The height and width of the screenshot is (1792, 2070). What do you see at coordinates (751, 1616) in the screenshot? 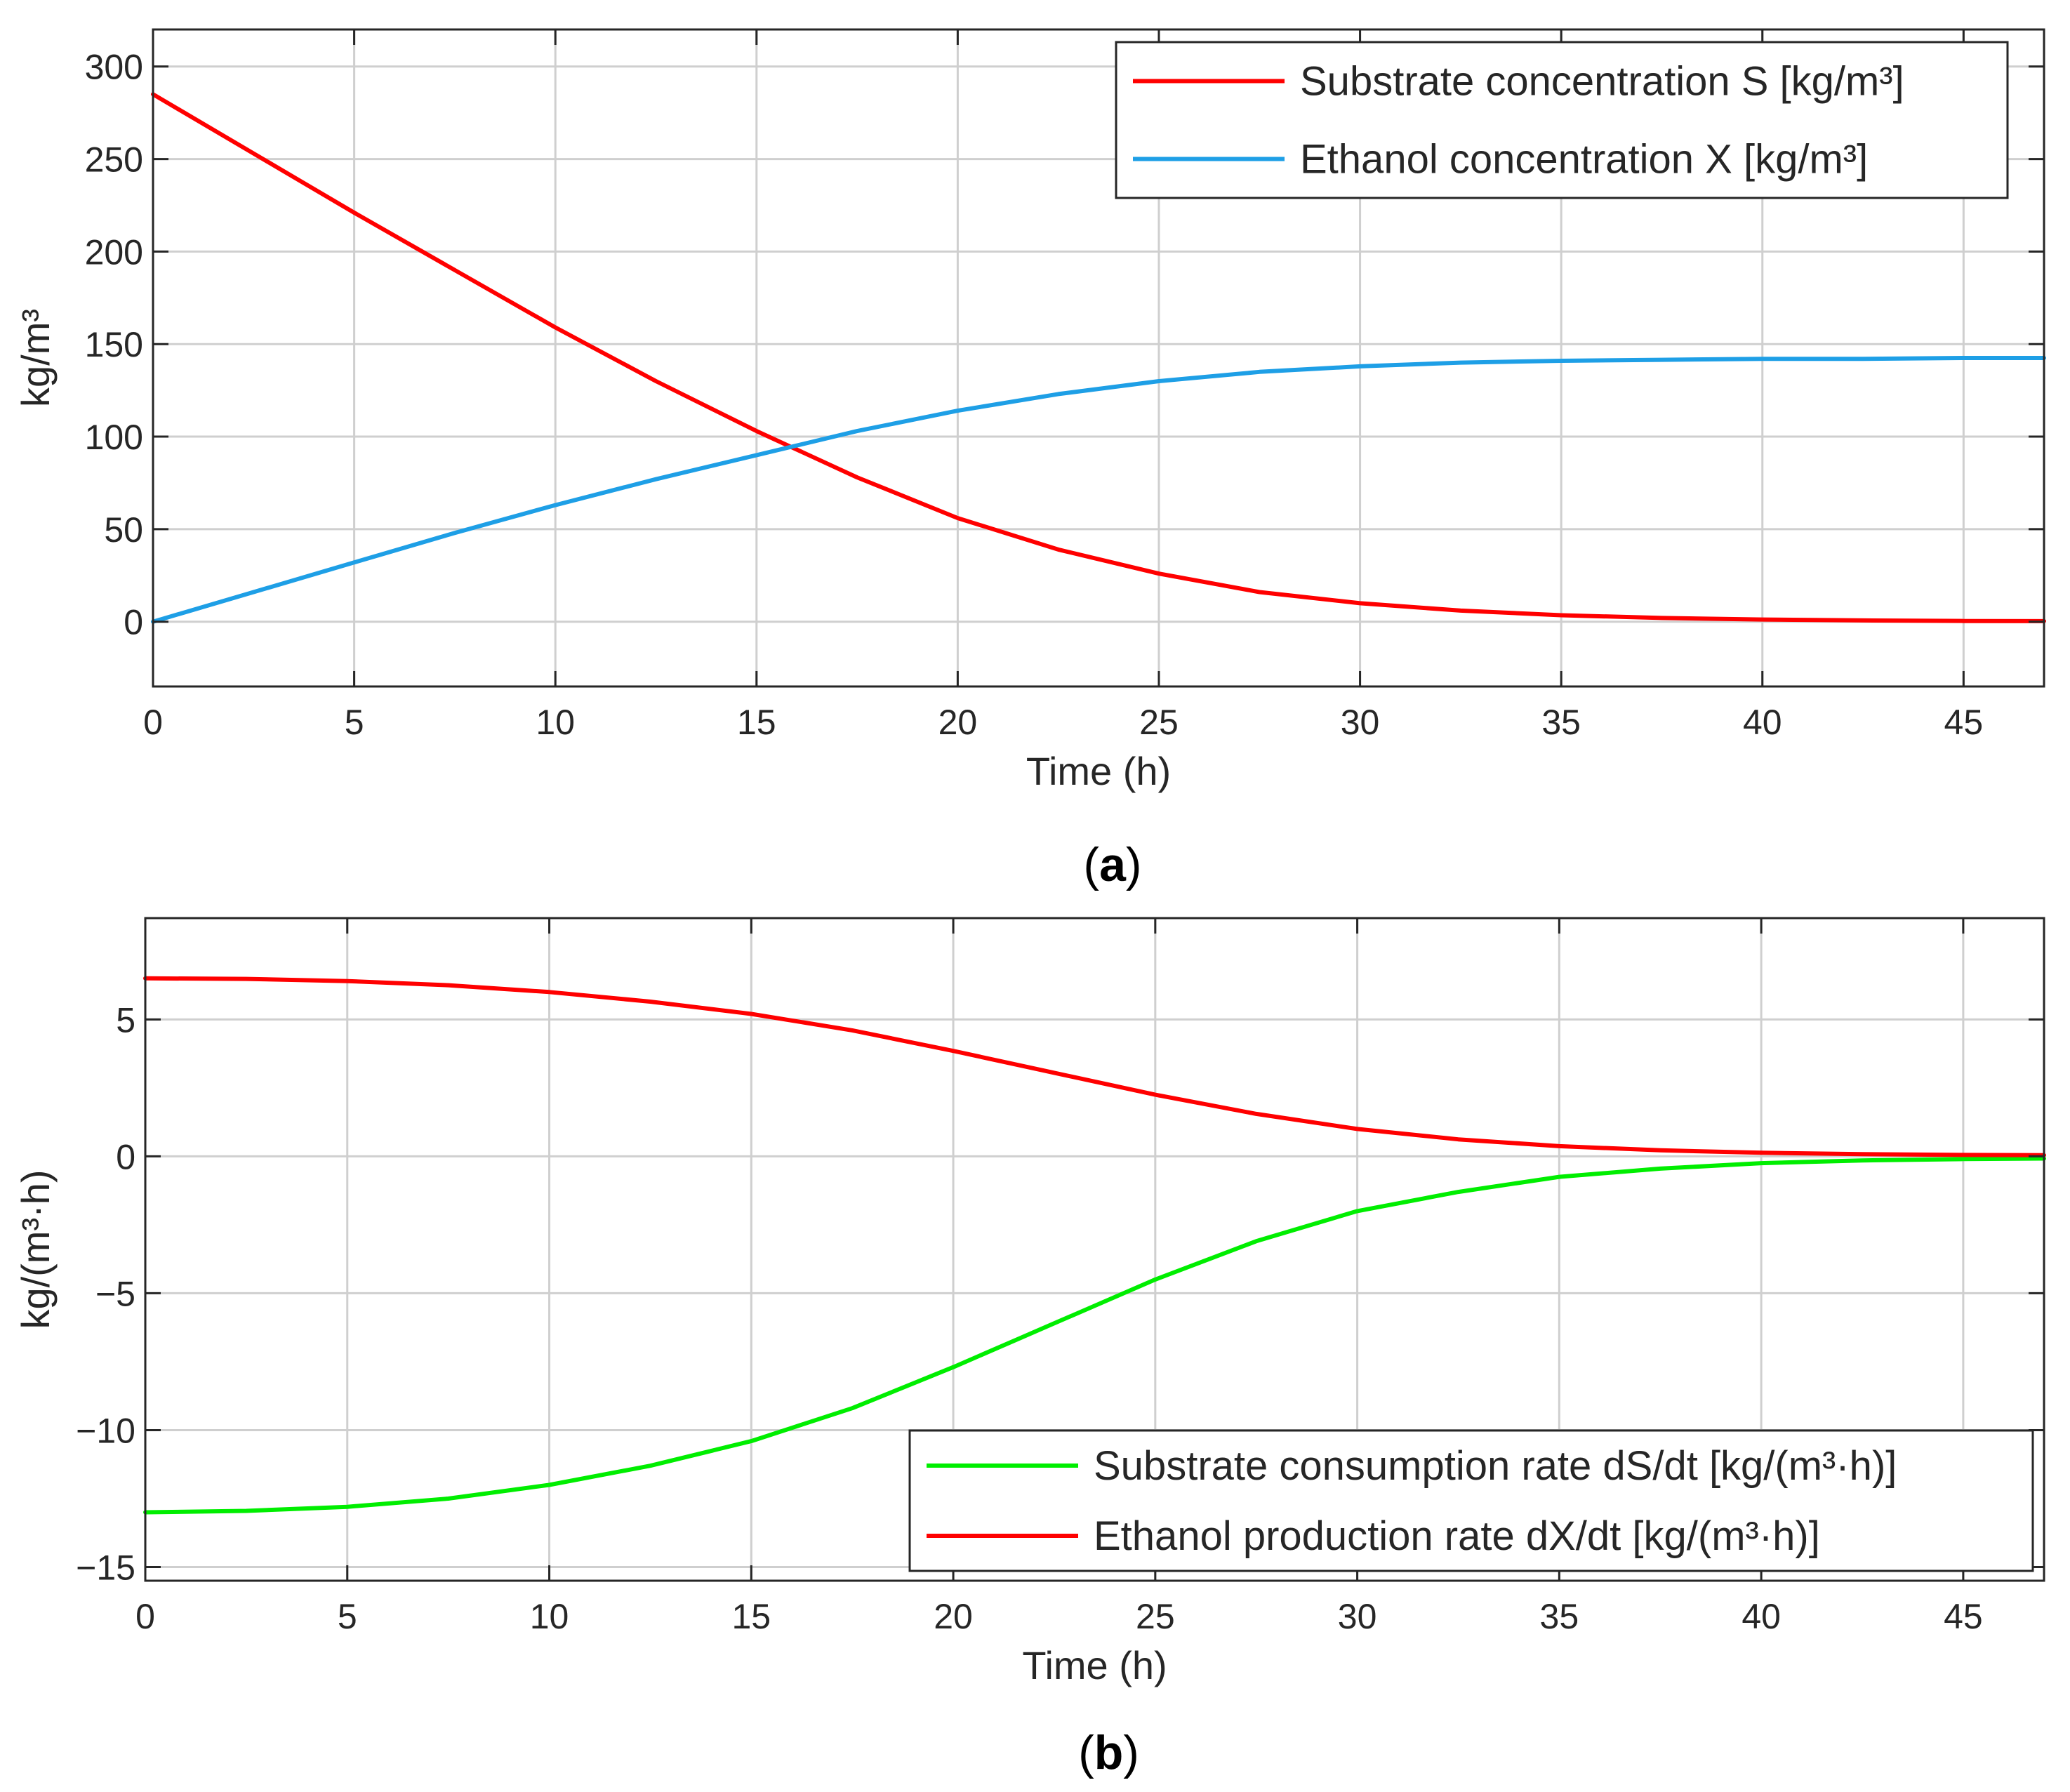
I see `chart-b-x-tick-label: 15` at bounding box center [751, 1616].